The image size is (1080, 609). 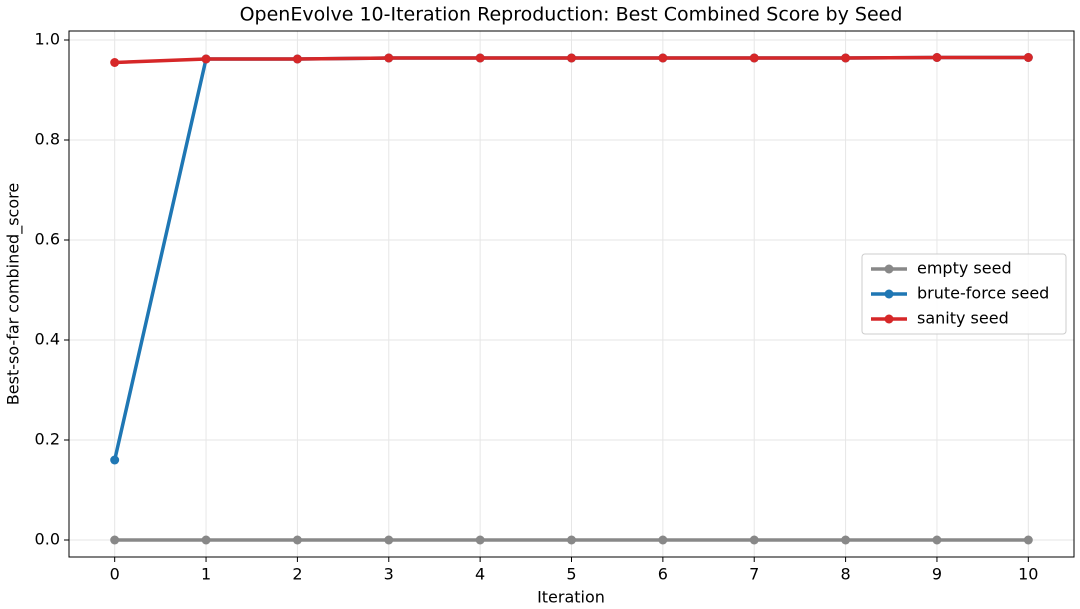 I want to click on x-axis-label: Iteration, so click(x=571, y=597).